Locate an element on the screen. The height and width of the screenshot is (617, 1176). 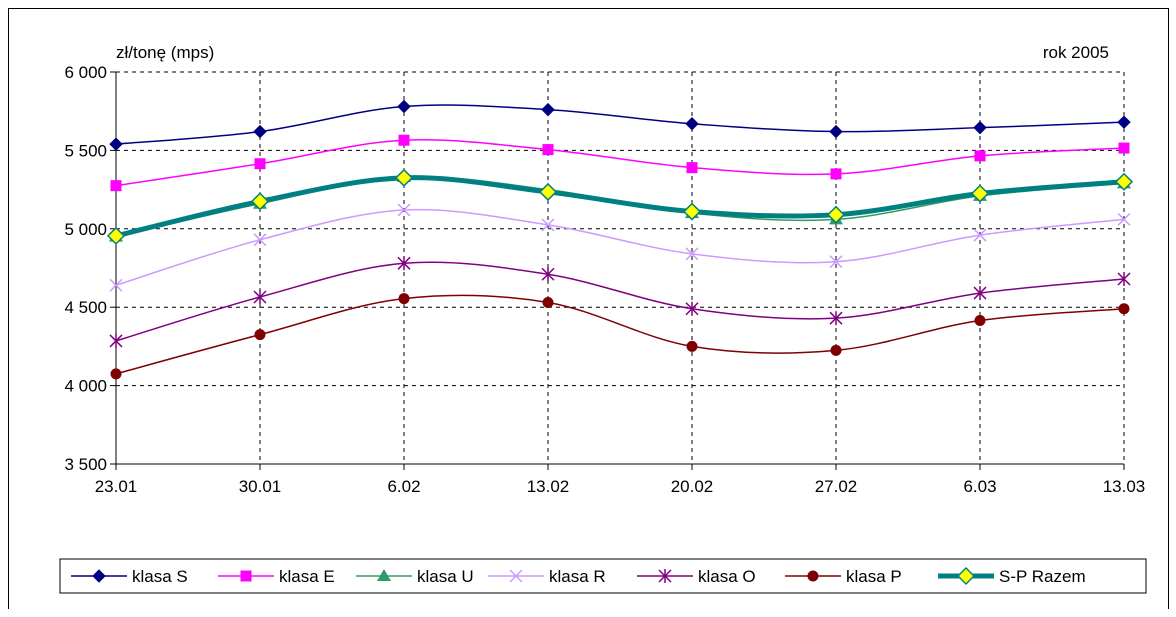
legend-item-klasa-u: klasa U is located at coordinates (415, 576).